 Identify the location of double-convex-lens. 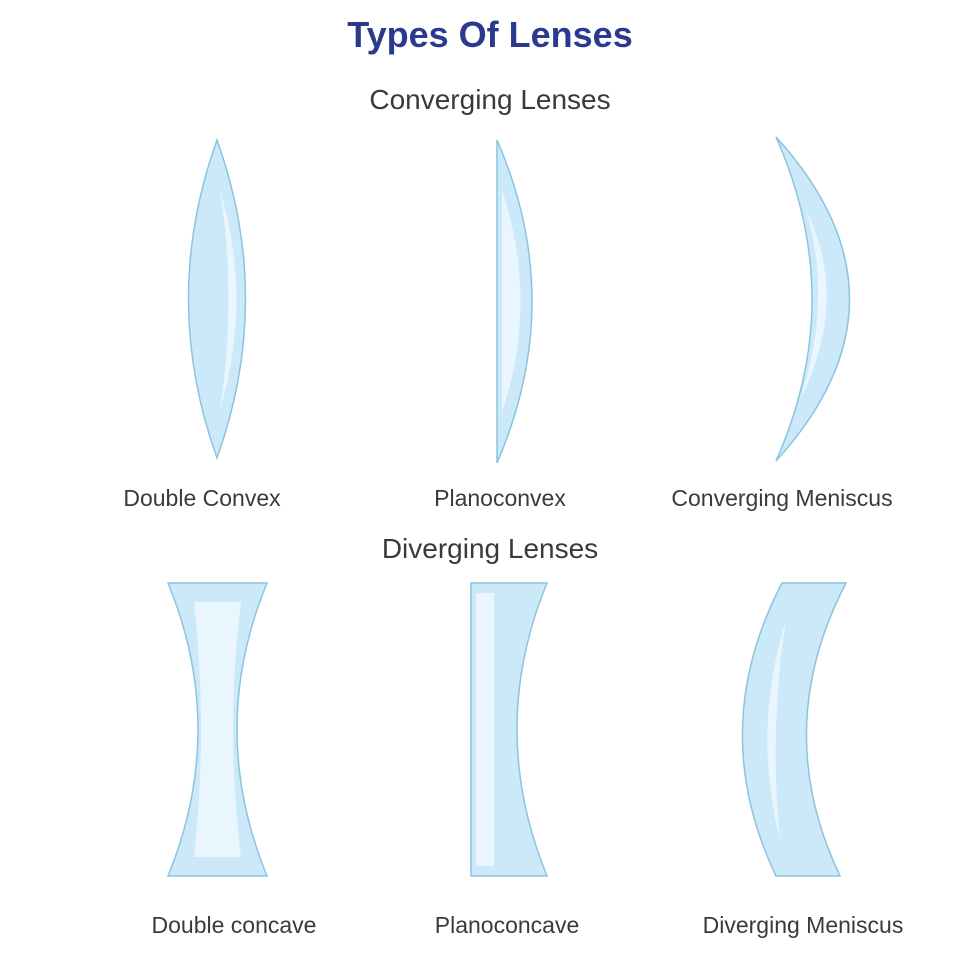
(217, 299).